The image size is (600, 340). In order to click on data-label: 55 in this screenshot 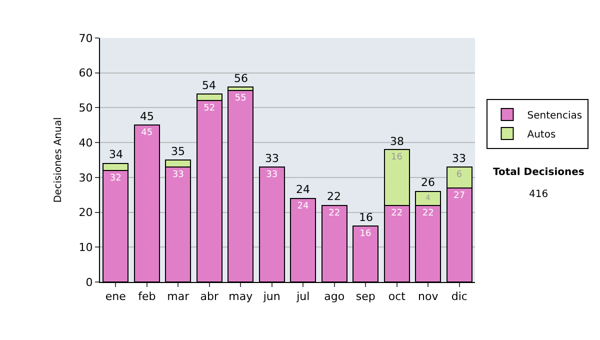, I will do `click(240, 98)`.